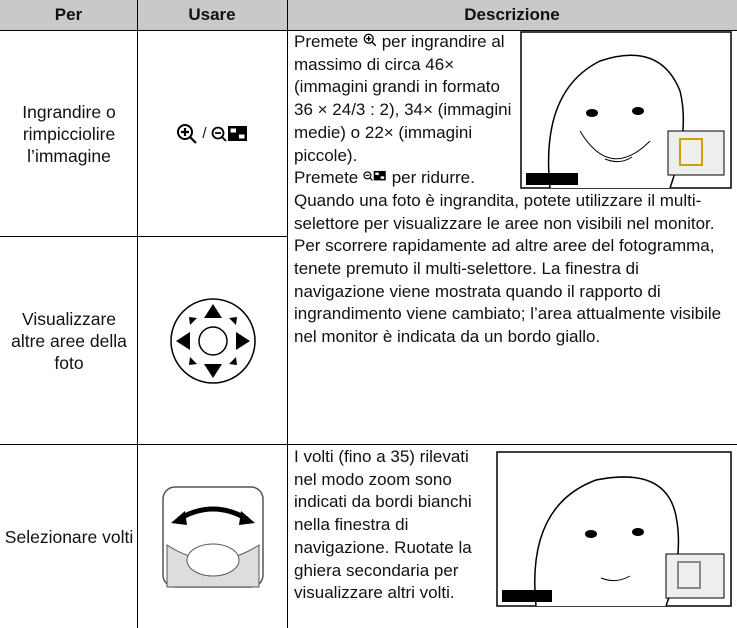 The width and height of the screenshot is (737, 628). What do you see at coordinates (368, 15) in the screenshot?
I see `table-header: Per Usare Descrizione` at bounding box center [368, 15].